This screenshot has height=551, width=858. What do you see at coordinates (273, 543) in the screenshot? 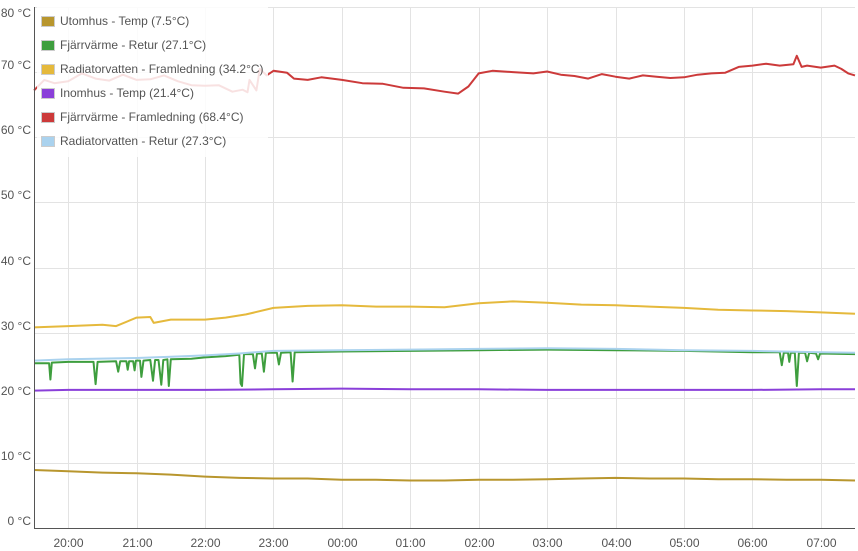
I see `x-tick-label: 23:00` at bounding box center [273, 543].